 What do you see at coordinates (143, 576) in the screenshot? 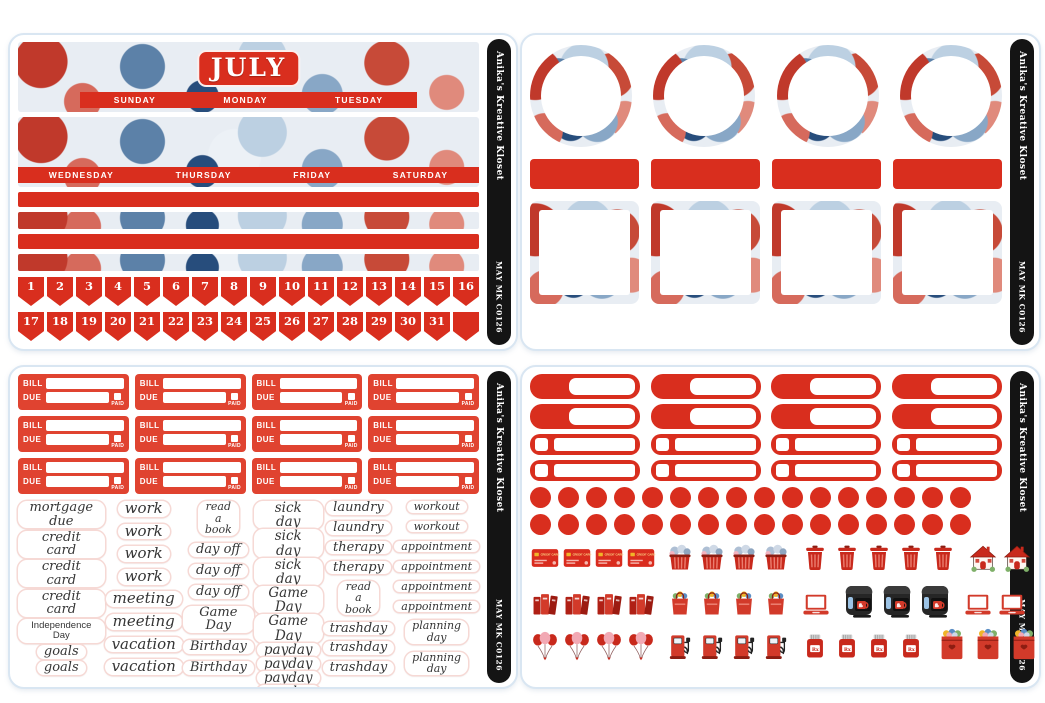
I see `word-sticker: work` at bounding box center [143, 576].